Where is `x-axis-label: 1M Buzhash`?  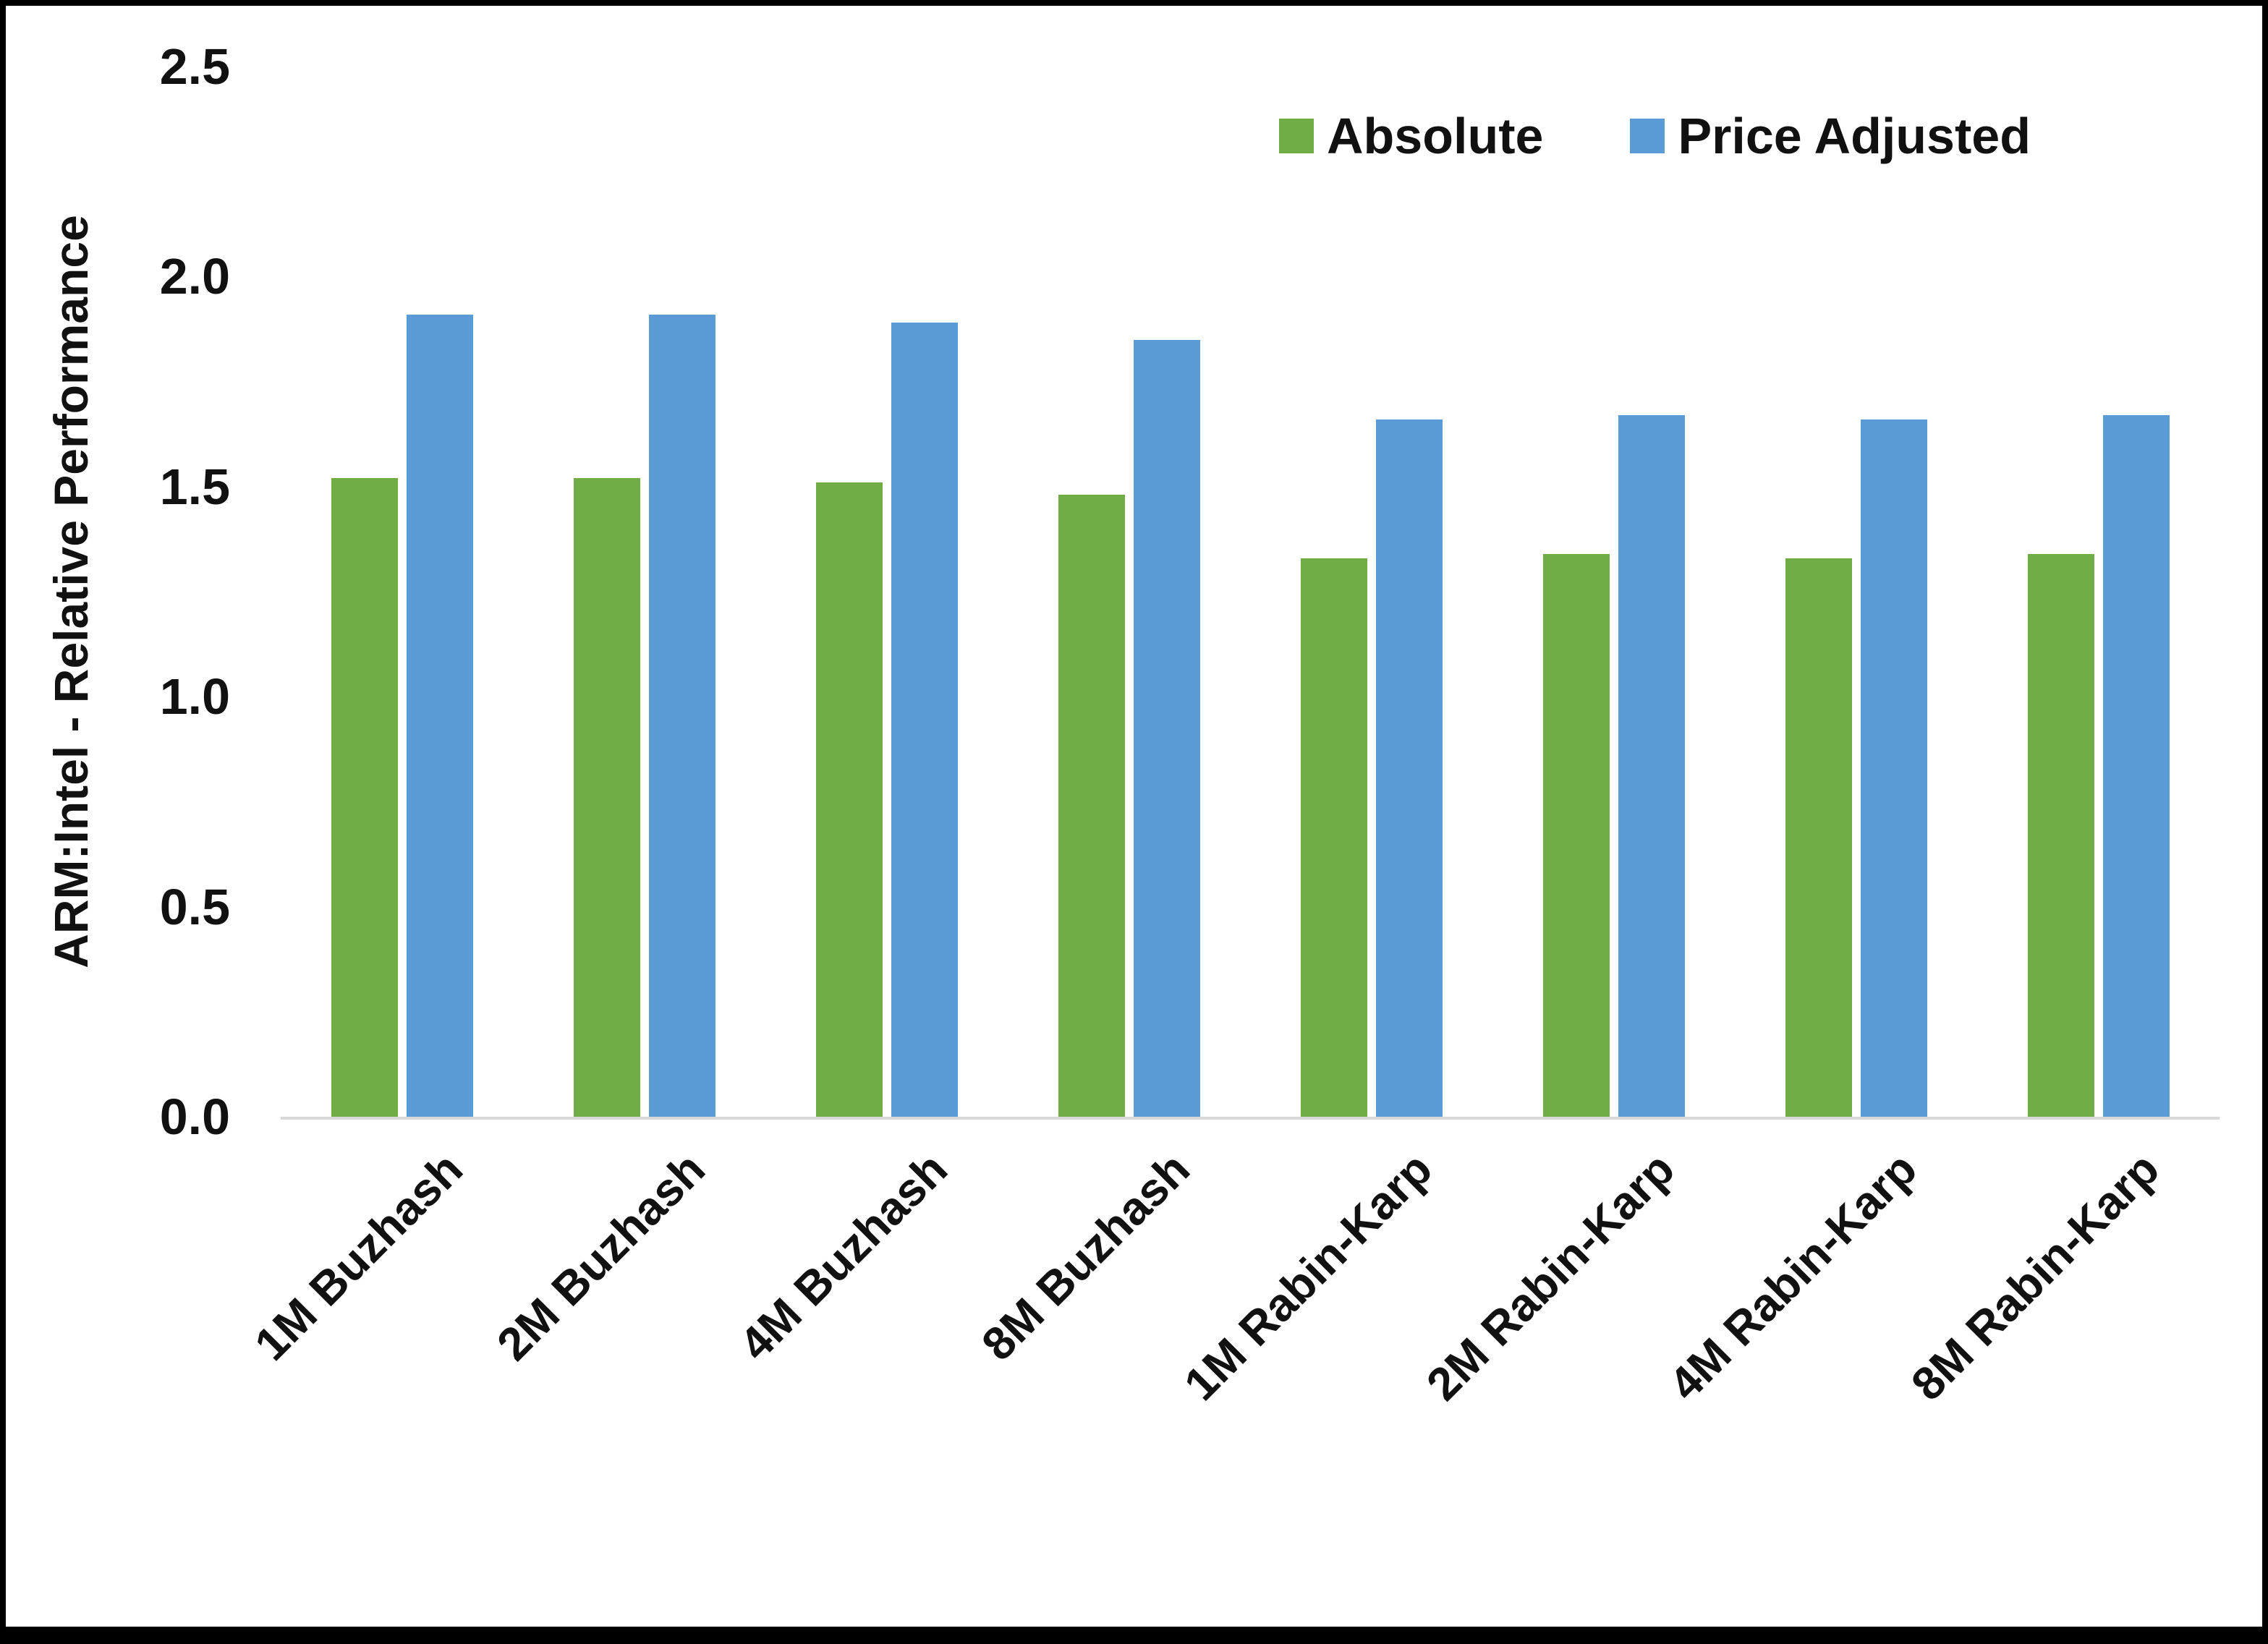 x-axis-label: 1M Buzhash is located at coordinates (359, 1256).